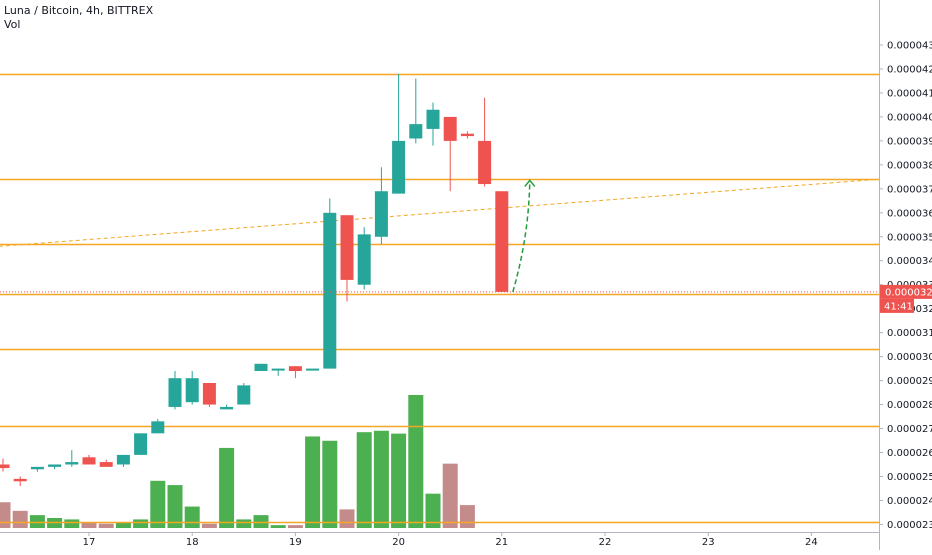 This screenshot has height=555, width=932. What do you see at coordinates (909, 93) in the screenshot?
I see `price-tick-label: 0.00004100` at bounding box center [909, 93].